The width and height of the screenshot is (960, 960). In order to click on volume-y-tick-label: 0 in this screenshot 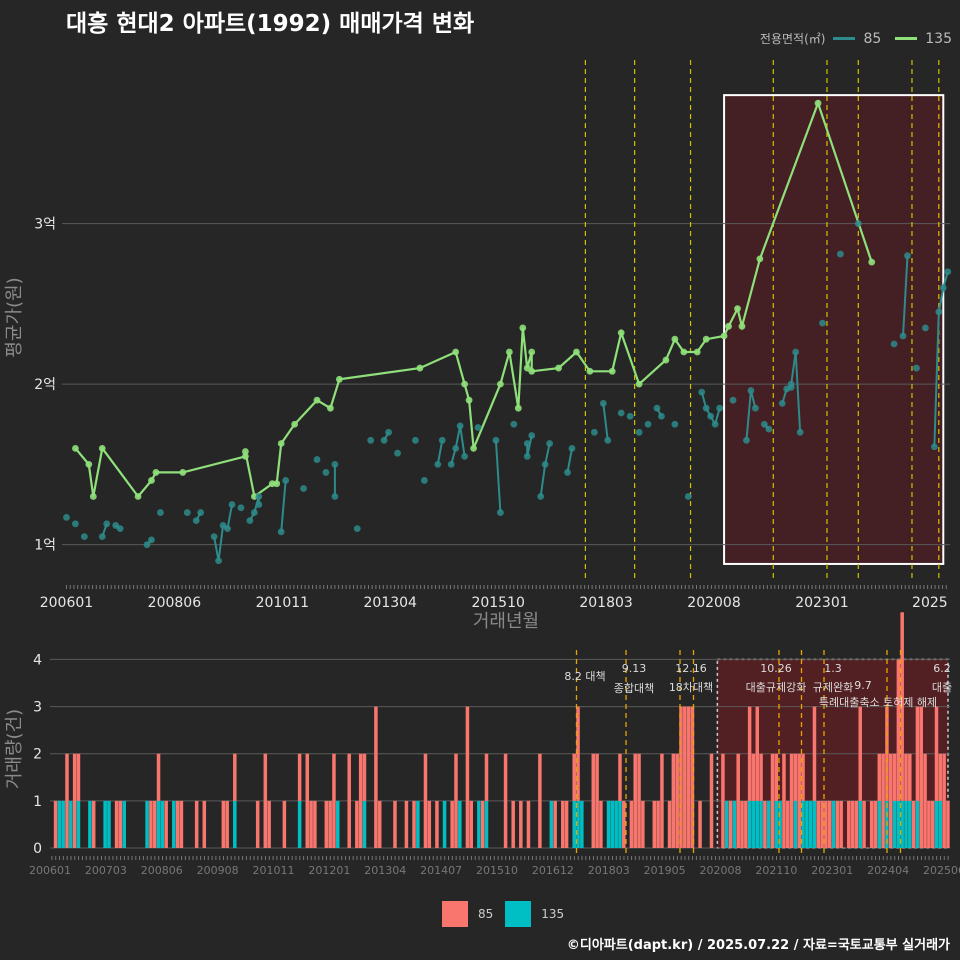, I will do `click(37, 849)`.